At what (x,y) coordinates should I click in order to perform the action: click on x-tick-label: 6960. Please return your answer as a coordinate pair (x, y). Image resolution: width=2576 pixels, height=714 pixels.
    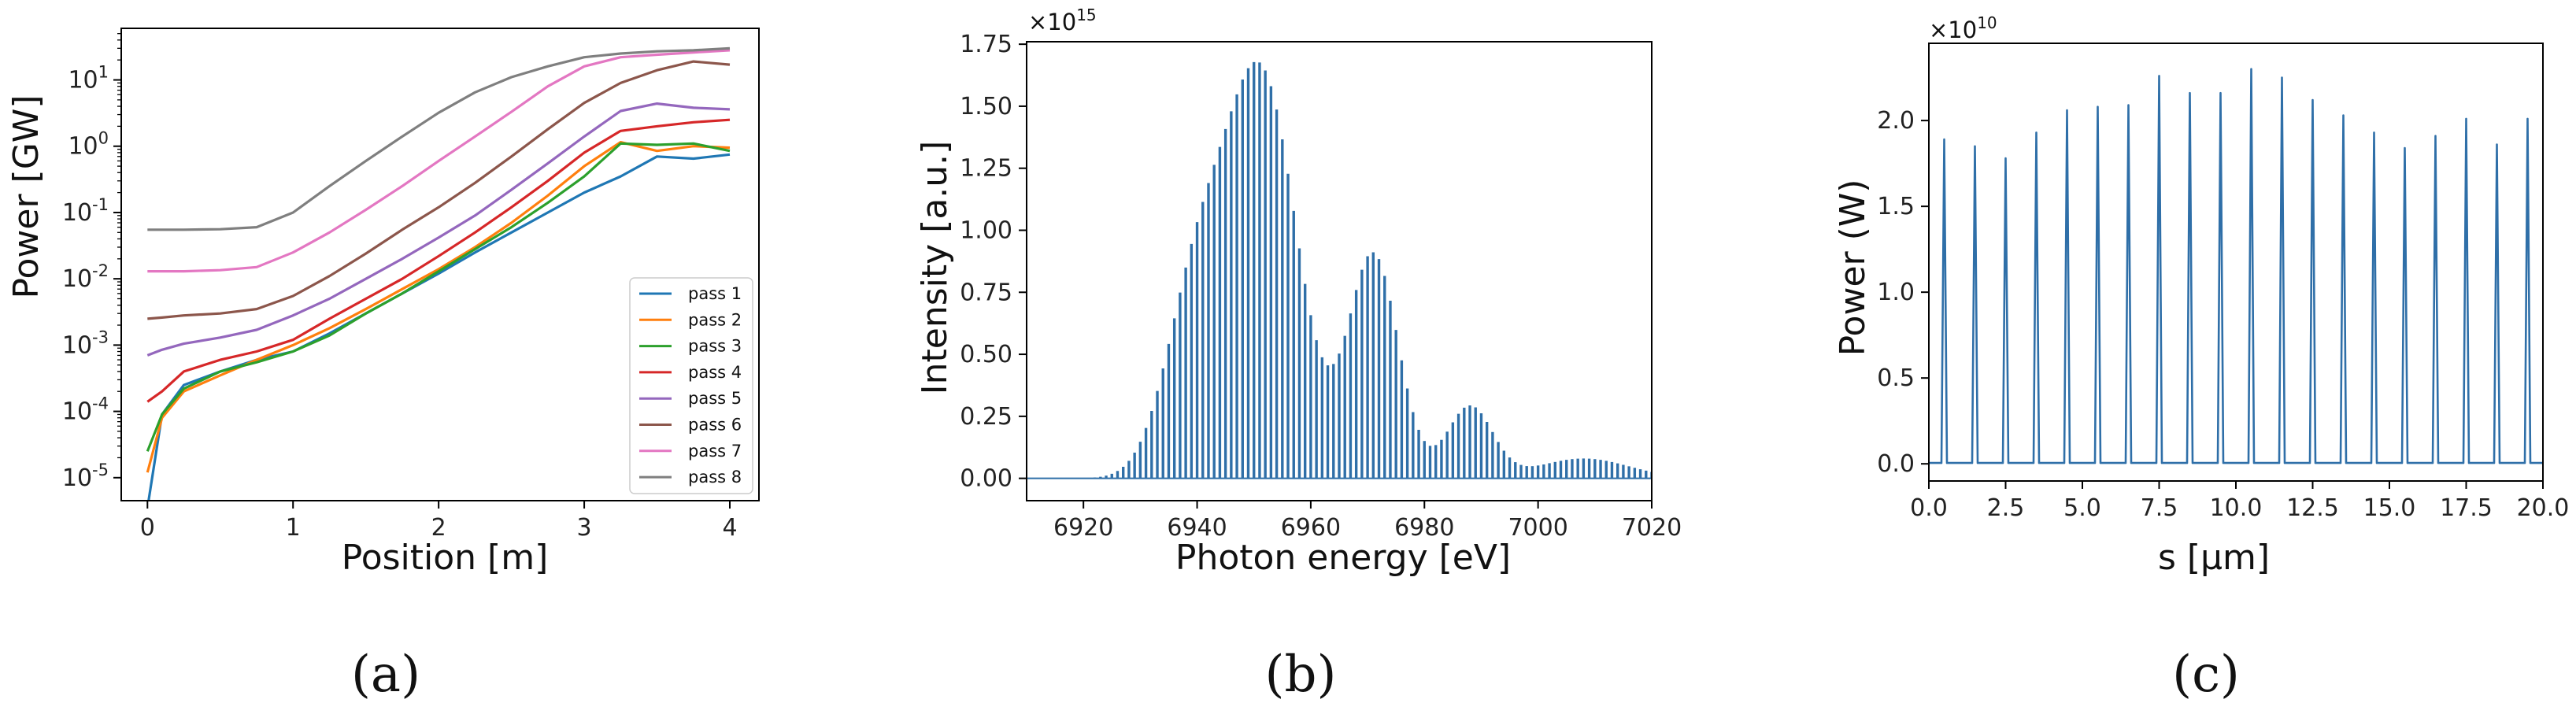
    Looking at the image, I should click on (1311, 528).